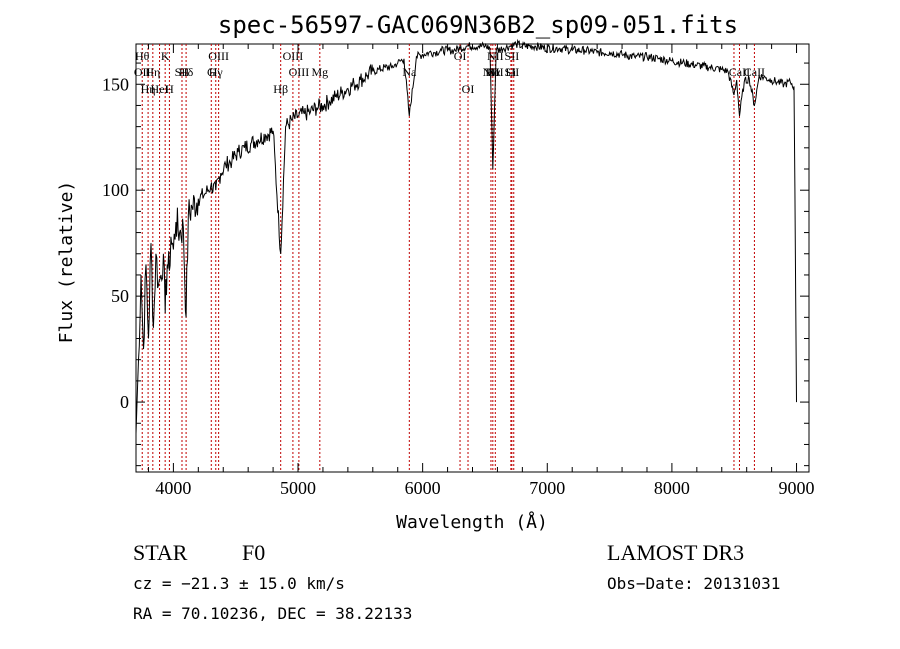 The image size is (900, 649). What do you see at coordinates (165, 56) in the screenshot?
I see `line-label-top-4: K` at bounding box center [165, 56].